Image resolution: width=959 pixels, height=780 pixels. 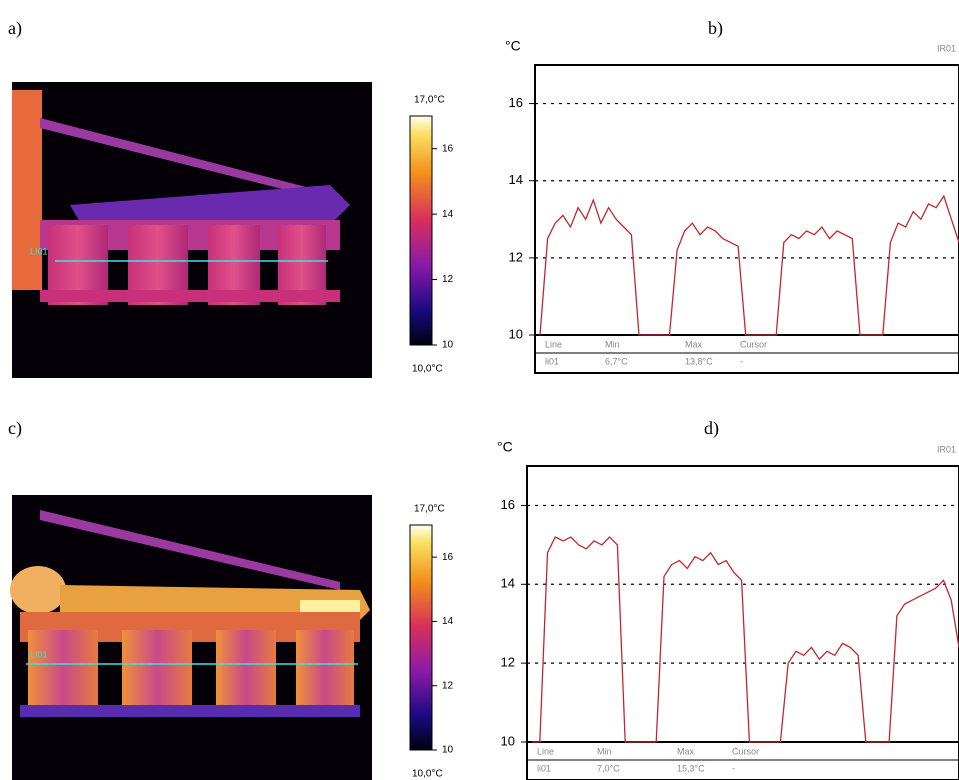 I want to click on panel-label: d), so click(x=711, y=428).